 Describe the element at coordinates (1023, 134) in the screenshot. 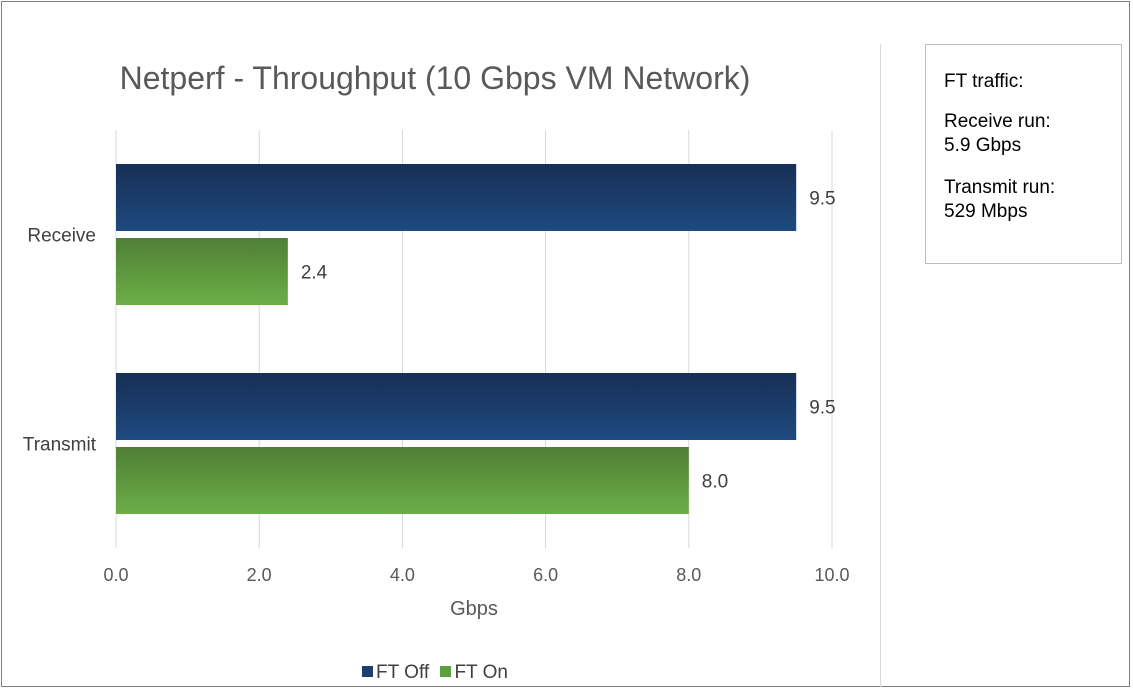

I see `note-receive: Receive run: 5.9 Gbps` at that location.